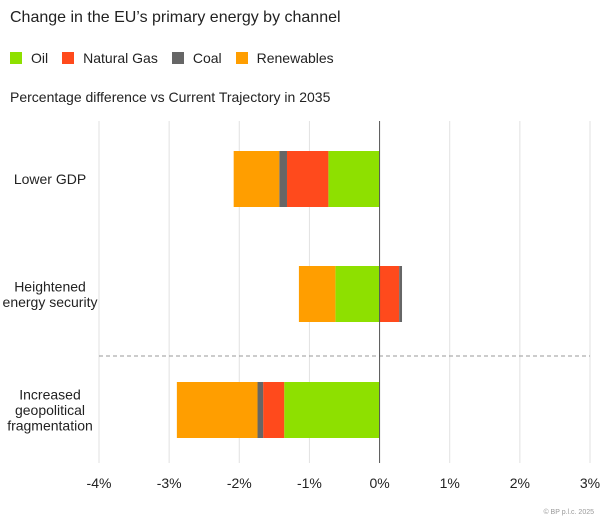 This screenshot has height=520, width=600. Describe the element at coordinates (207, 58) in the screenshot. I see `legend-label-coal: Coal` at that location.